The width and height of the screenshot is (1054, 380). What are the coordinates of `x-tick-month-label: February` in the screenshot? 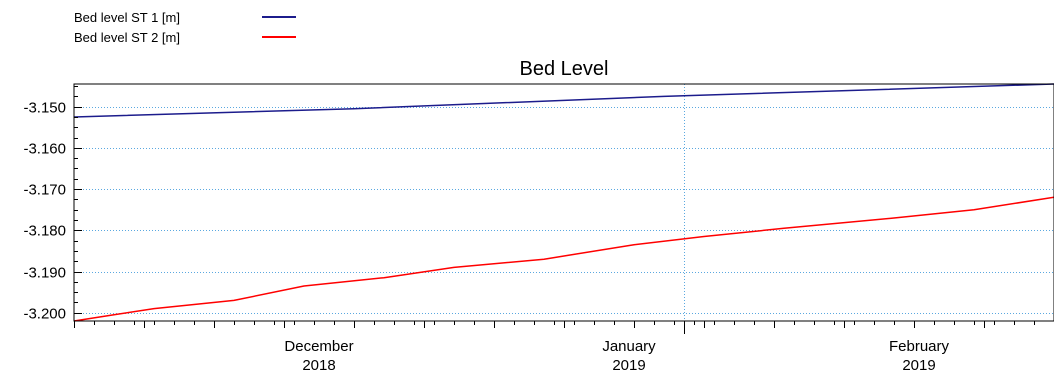 It's located at (919, 346).